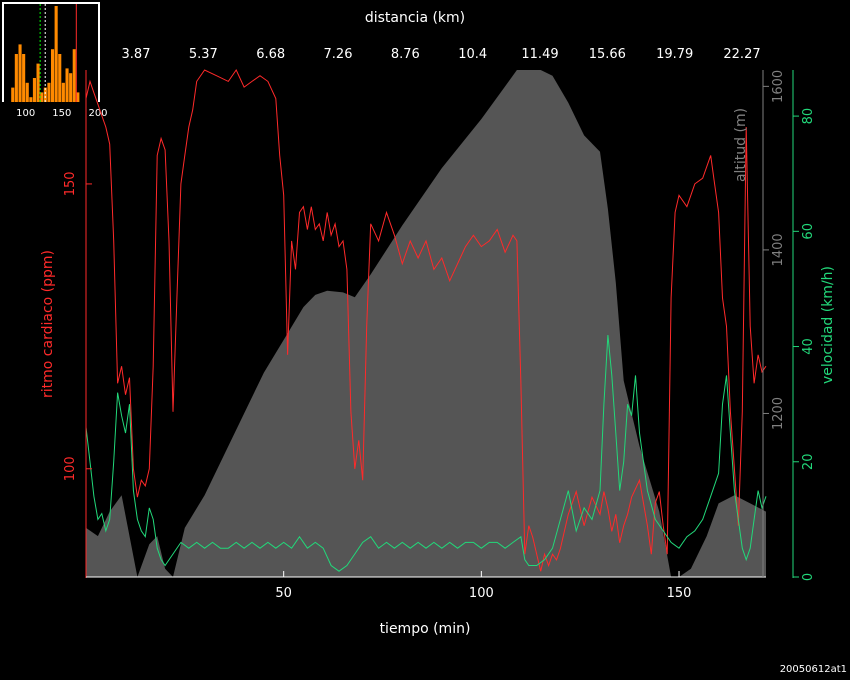 The height and width of the screenshot is (680, 850). I want to click on distance-tick-label: 10.4, so click(472, 54).